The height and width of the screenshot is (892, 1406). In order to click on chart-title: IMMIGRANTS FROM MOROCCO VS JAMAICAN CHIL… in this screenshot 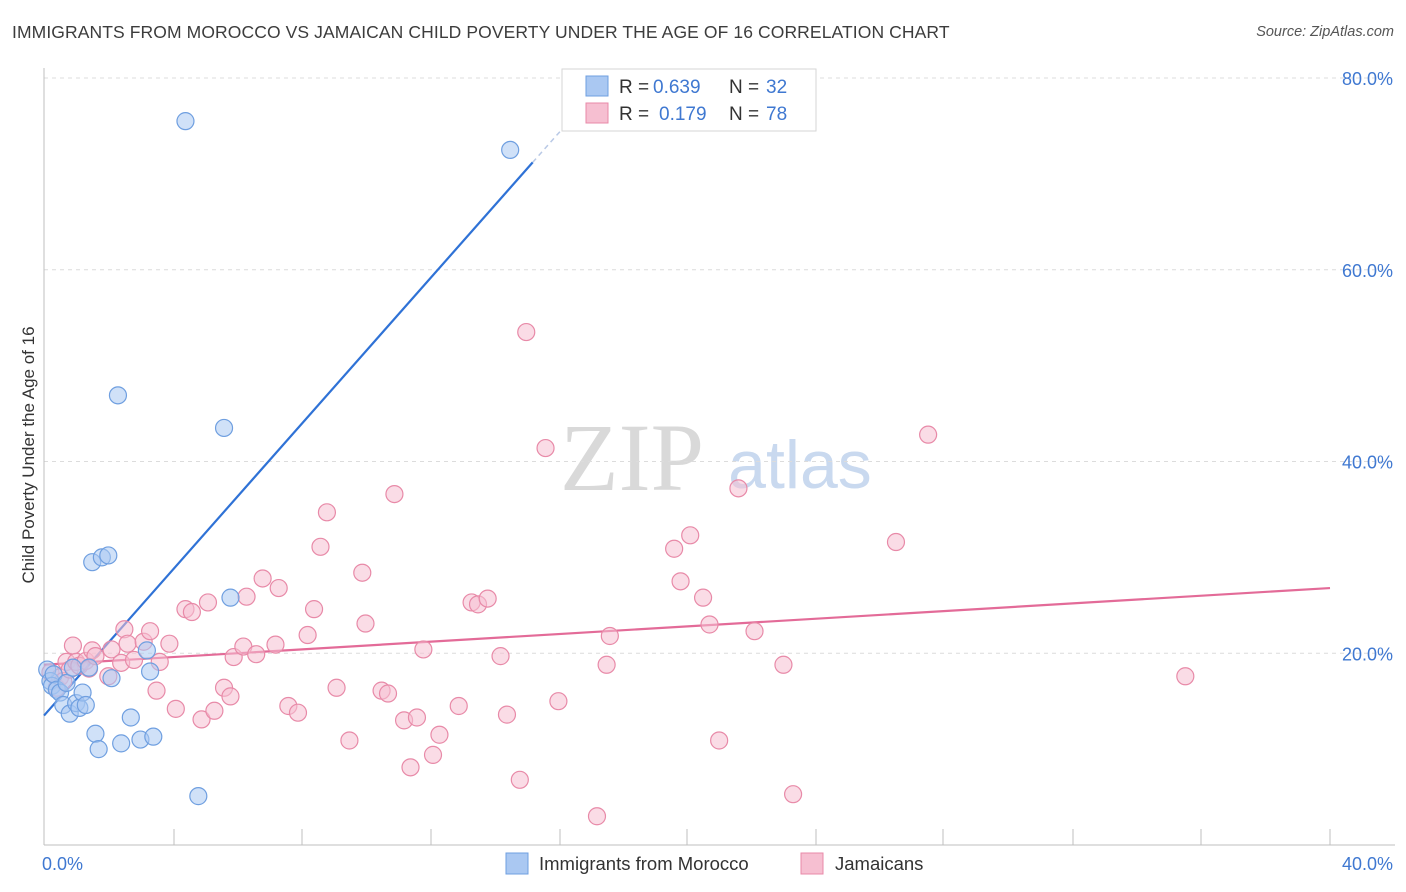, I will do `click(481, 32)`.